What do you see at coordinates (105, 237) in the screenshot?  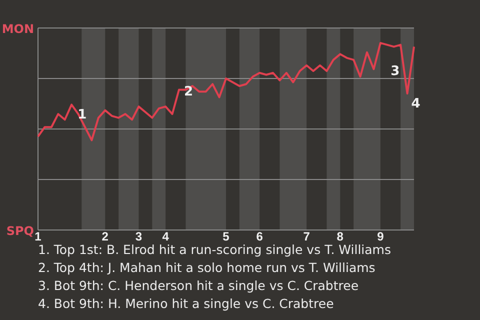 I see `x-tick-label: 2` at bounding box center [105, 237].